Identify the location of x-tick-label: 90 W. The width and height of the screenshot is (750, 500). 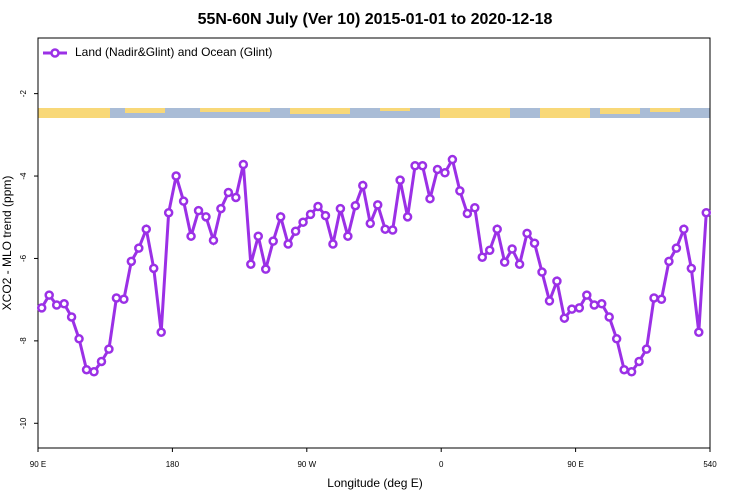
(306, 464).